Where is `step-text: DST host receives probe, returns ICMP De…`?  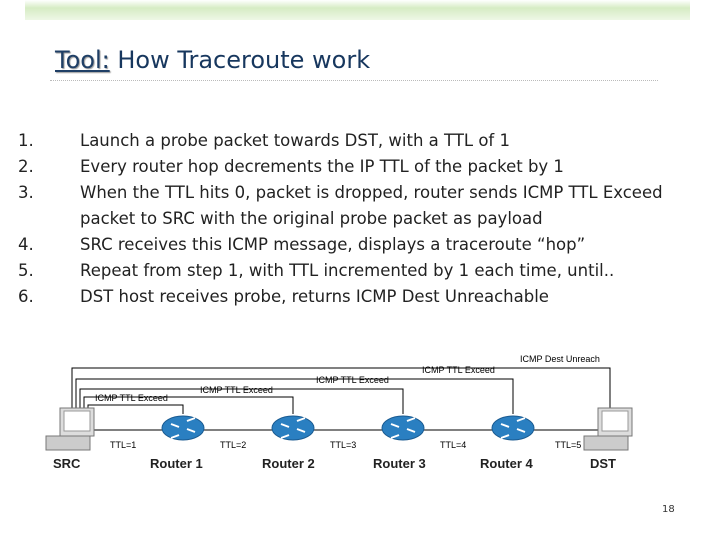
step-text: DST host receives probe, returns ICMP De… is located at coordinates (314, 296).